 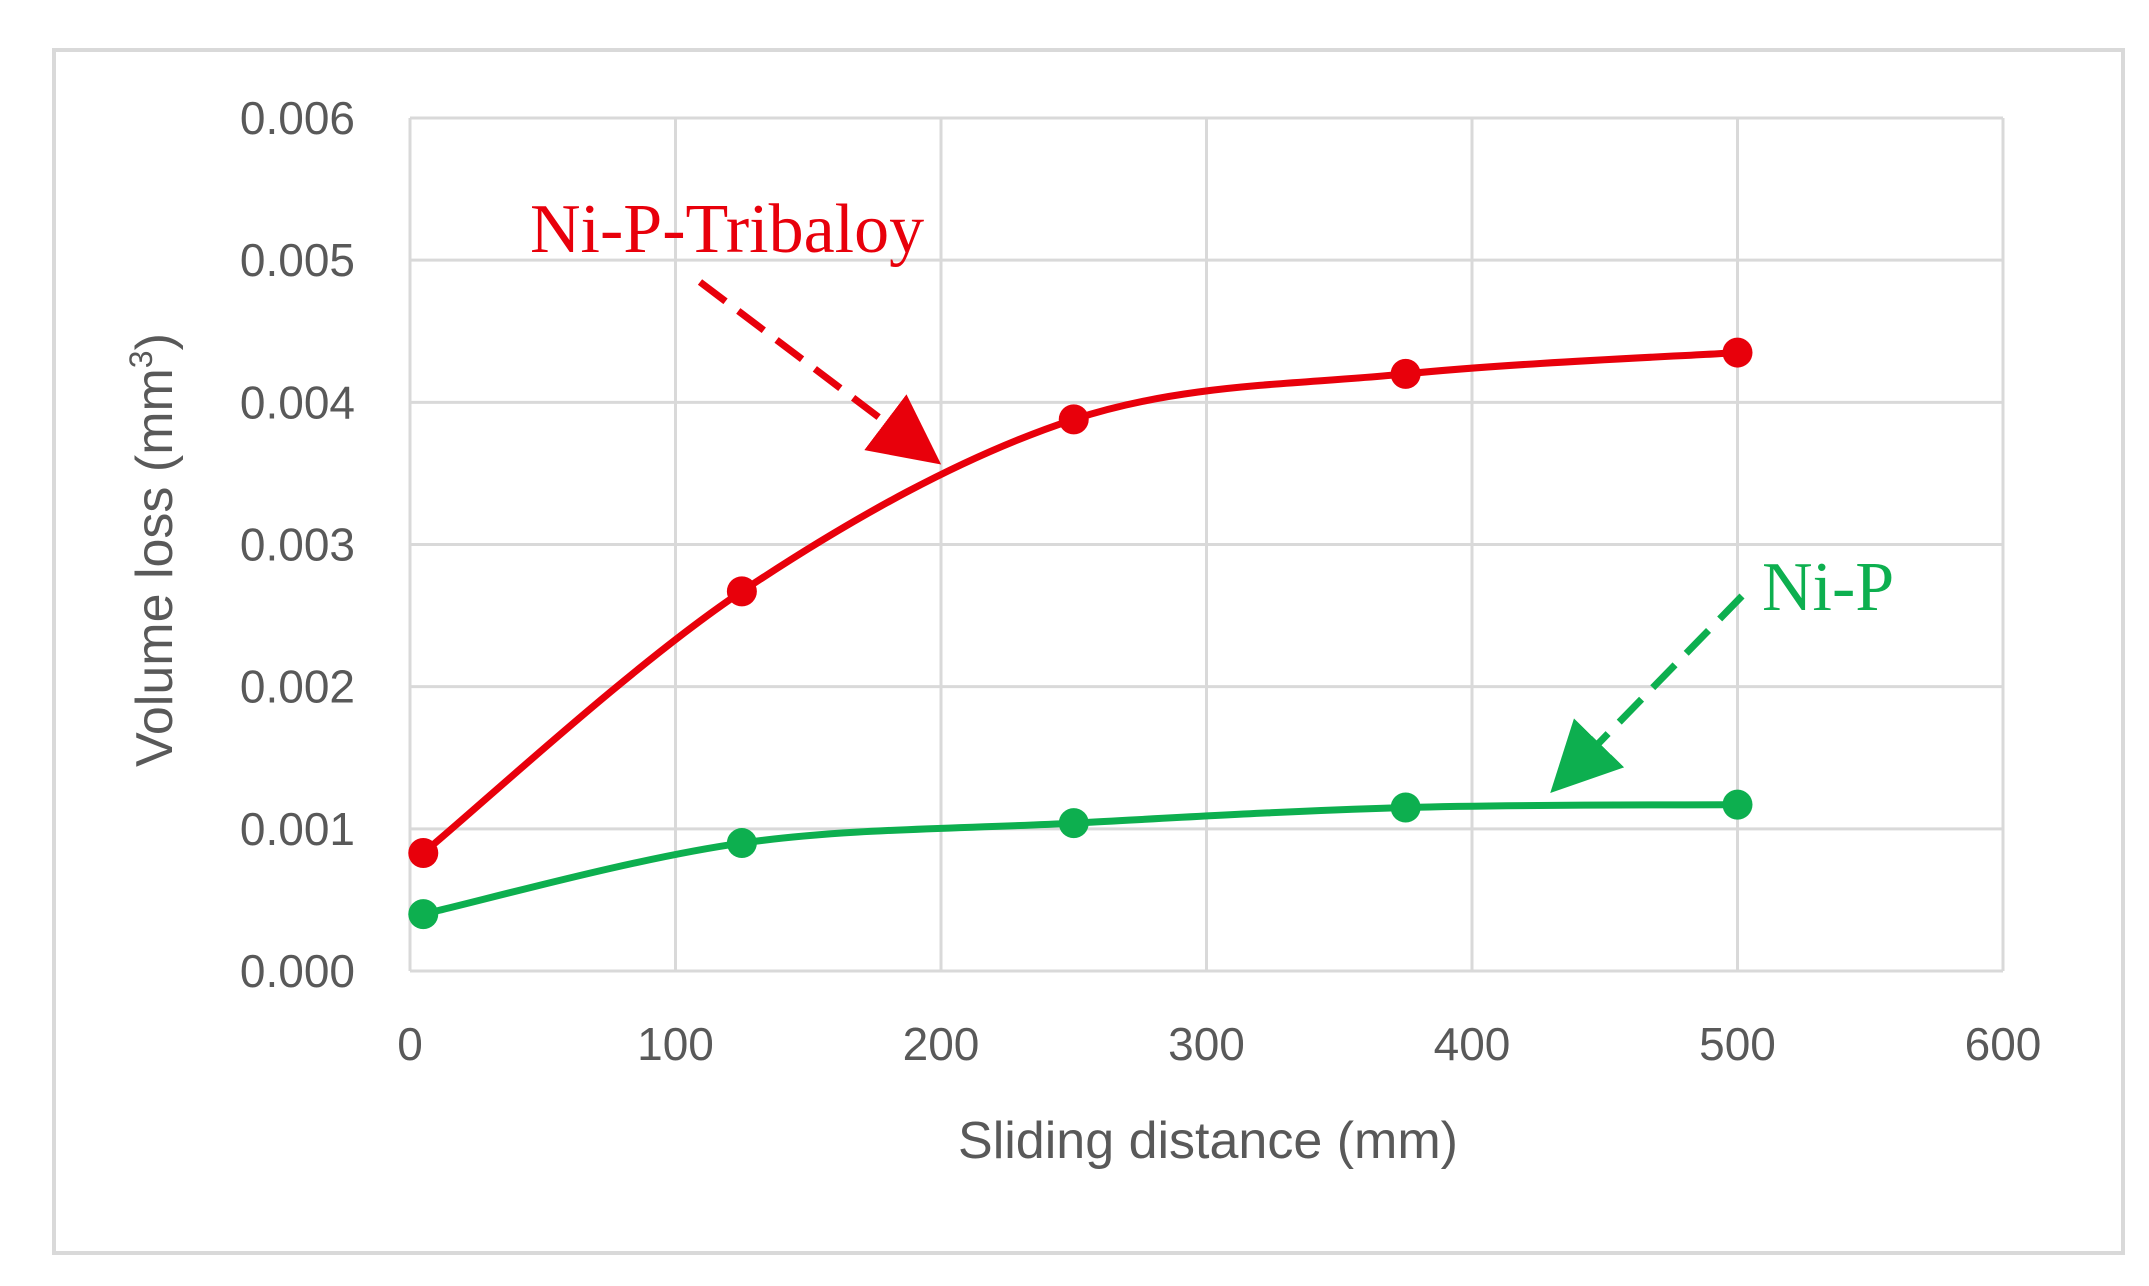 I want to click on x-tick-label: 300, so click(x=1206, y=1044).